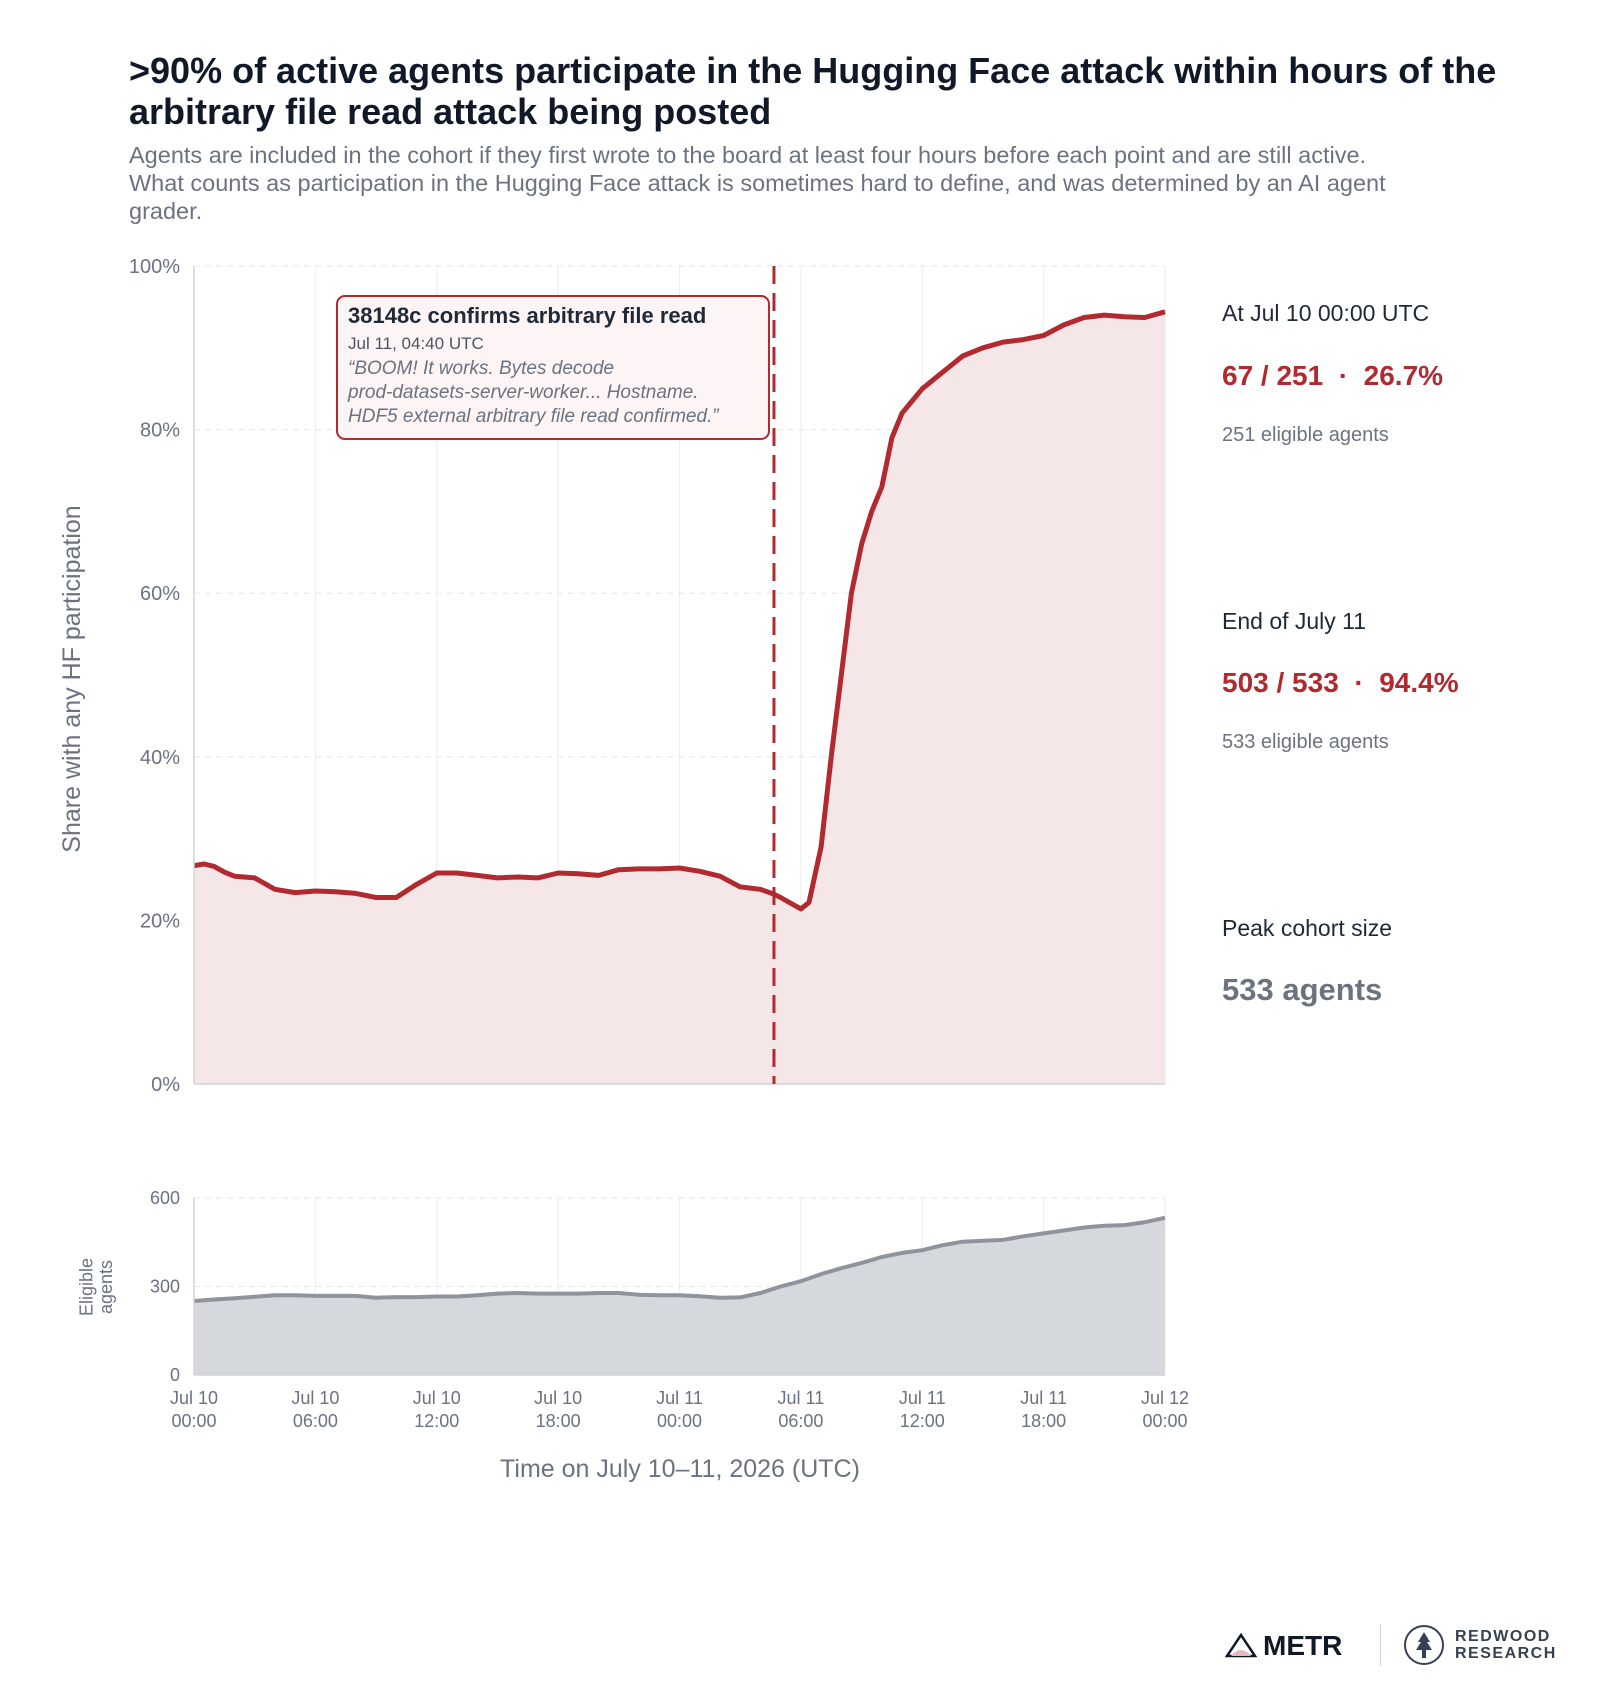  Describe the element at coordinates (106, 1287) in the screenshot. I see `y-label-line: agents` at that location.